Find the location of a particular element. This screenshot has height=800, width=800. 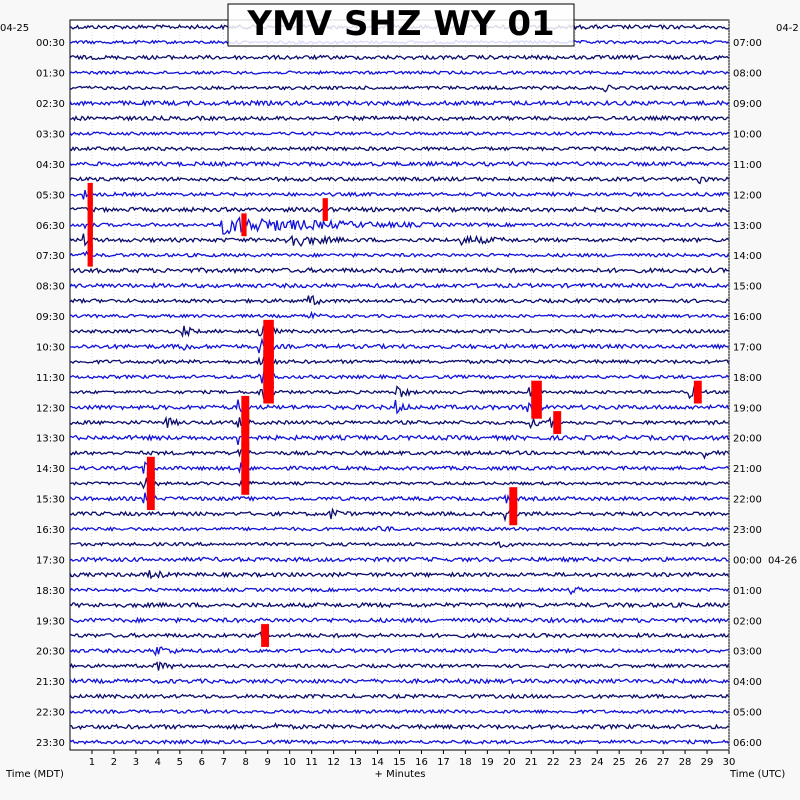

x-tick-label: 19 is located at coordinates (487, 762).